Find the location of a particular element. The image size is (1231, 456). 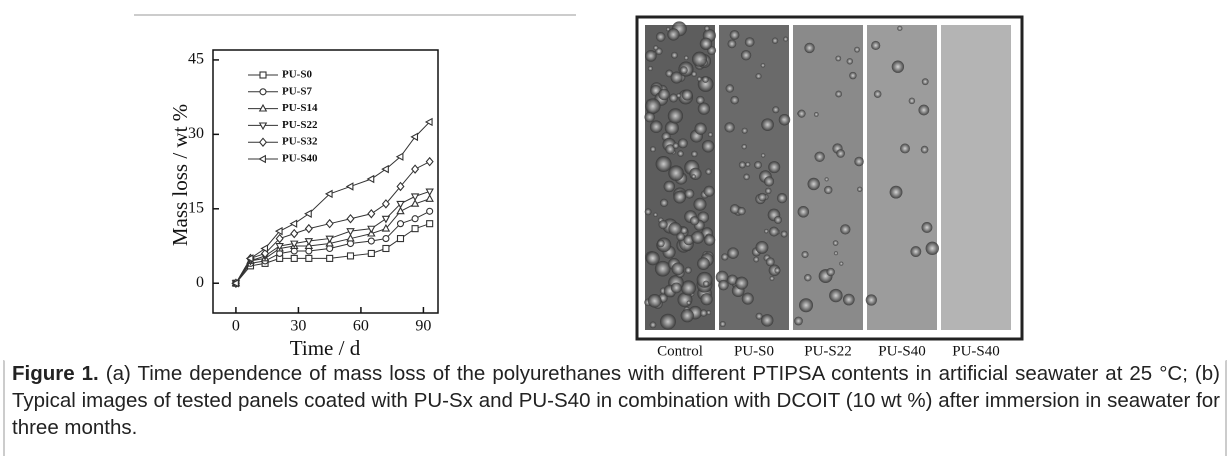

legend-label: PU-S7 is located at coordinates (297, 91).